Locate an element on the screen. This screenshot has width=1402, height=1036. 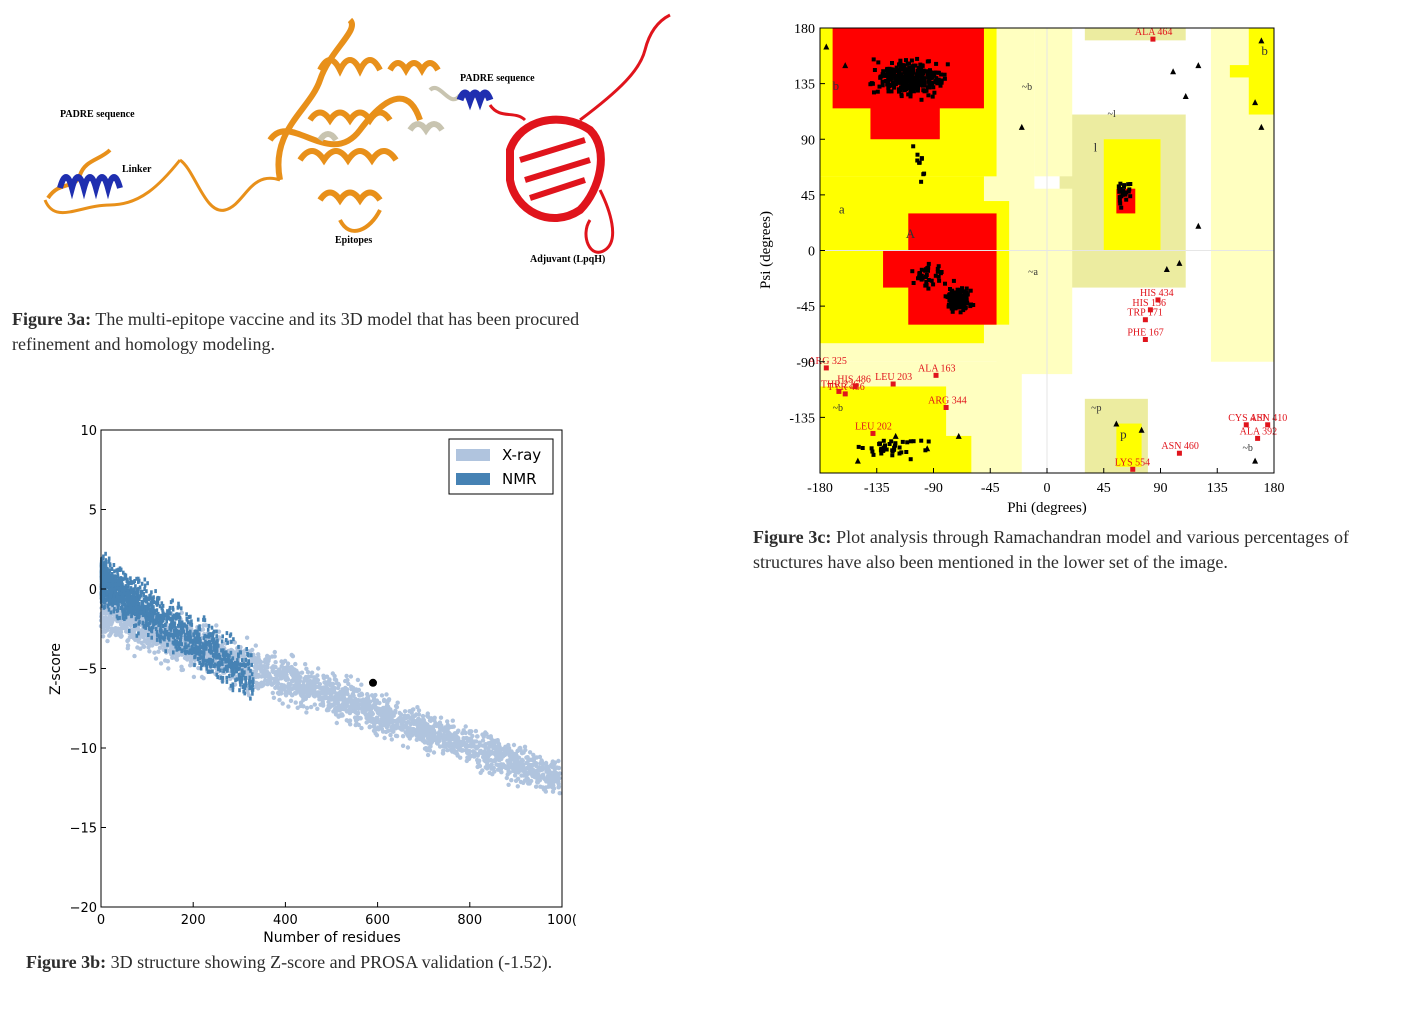
zplot-points is located at coordinates (330, 673).